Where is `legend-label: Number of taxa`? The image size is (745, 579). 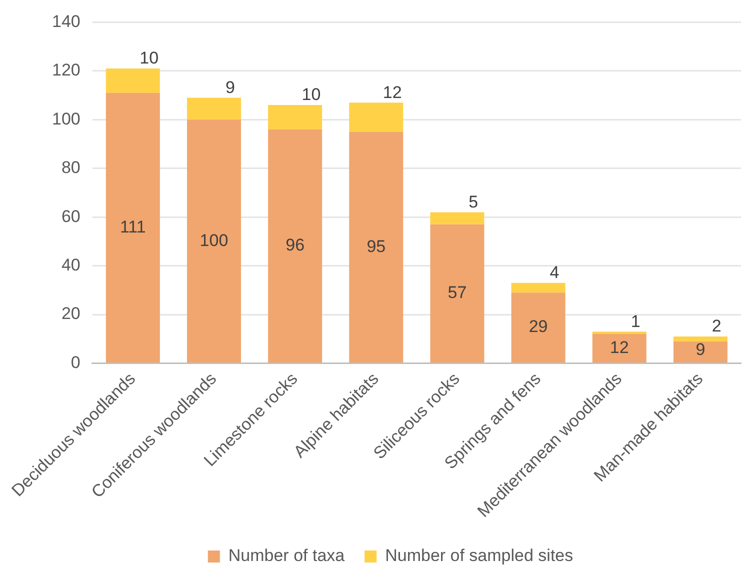
legend-label: Number of taxa is located at coordinates (287, 556).